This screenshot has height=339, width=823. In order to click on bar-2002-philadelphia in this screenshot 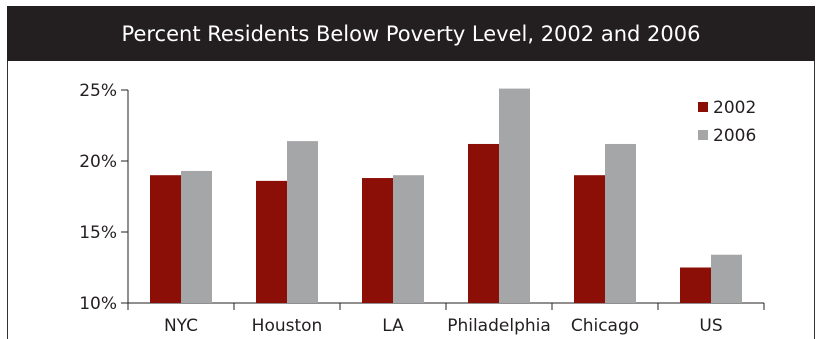, I will do `click(483, 223)`.